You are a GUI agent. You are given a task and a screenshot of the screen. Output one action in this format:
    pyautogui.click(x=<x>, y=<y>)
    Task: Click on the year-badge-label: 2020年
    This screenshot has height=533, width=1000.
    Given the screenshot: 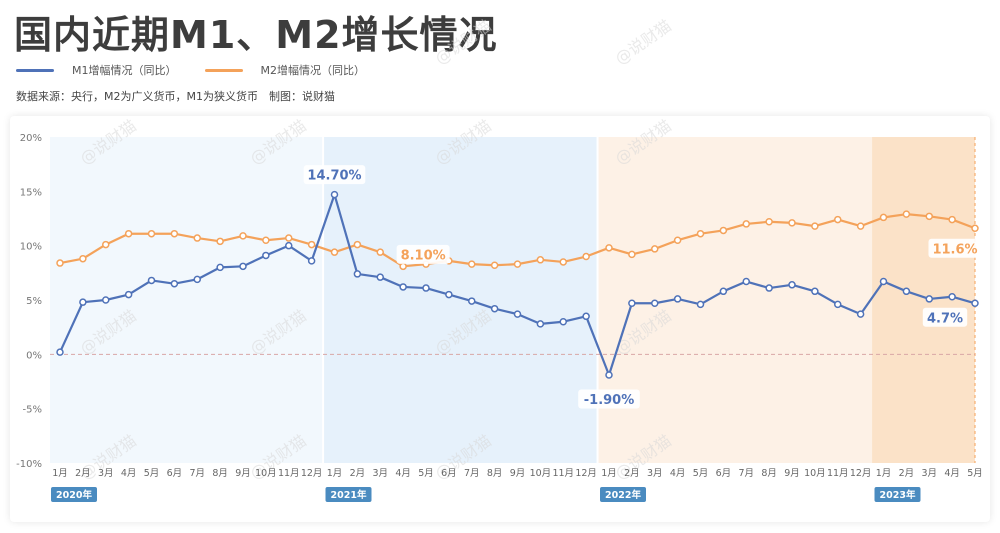 What is the action you would take?
    pyautogui.click(x=74, y=495)
    